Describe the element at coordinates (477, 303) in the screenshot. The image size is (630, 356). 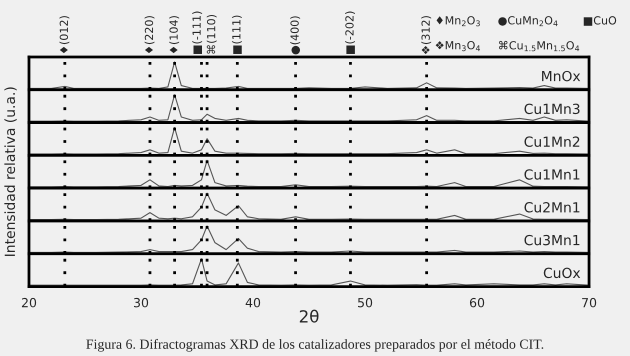
I see `x-tick-label: 60` at that location.